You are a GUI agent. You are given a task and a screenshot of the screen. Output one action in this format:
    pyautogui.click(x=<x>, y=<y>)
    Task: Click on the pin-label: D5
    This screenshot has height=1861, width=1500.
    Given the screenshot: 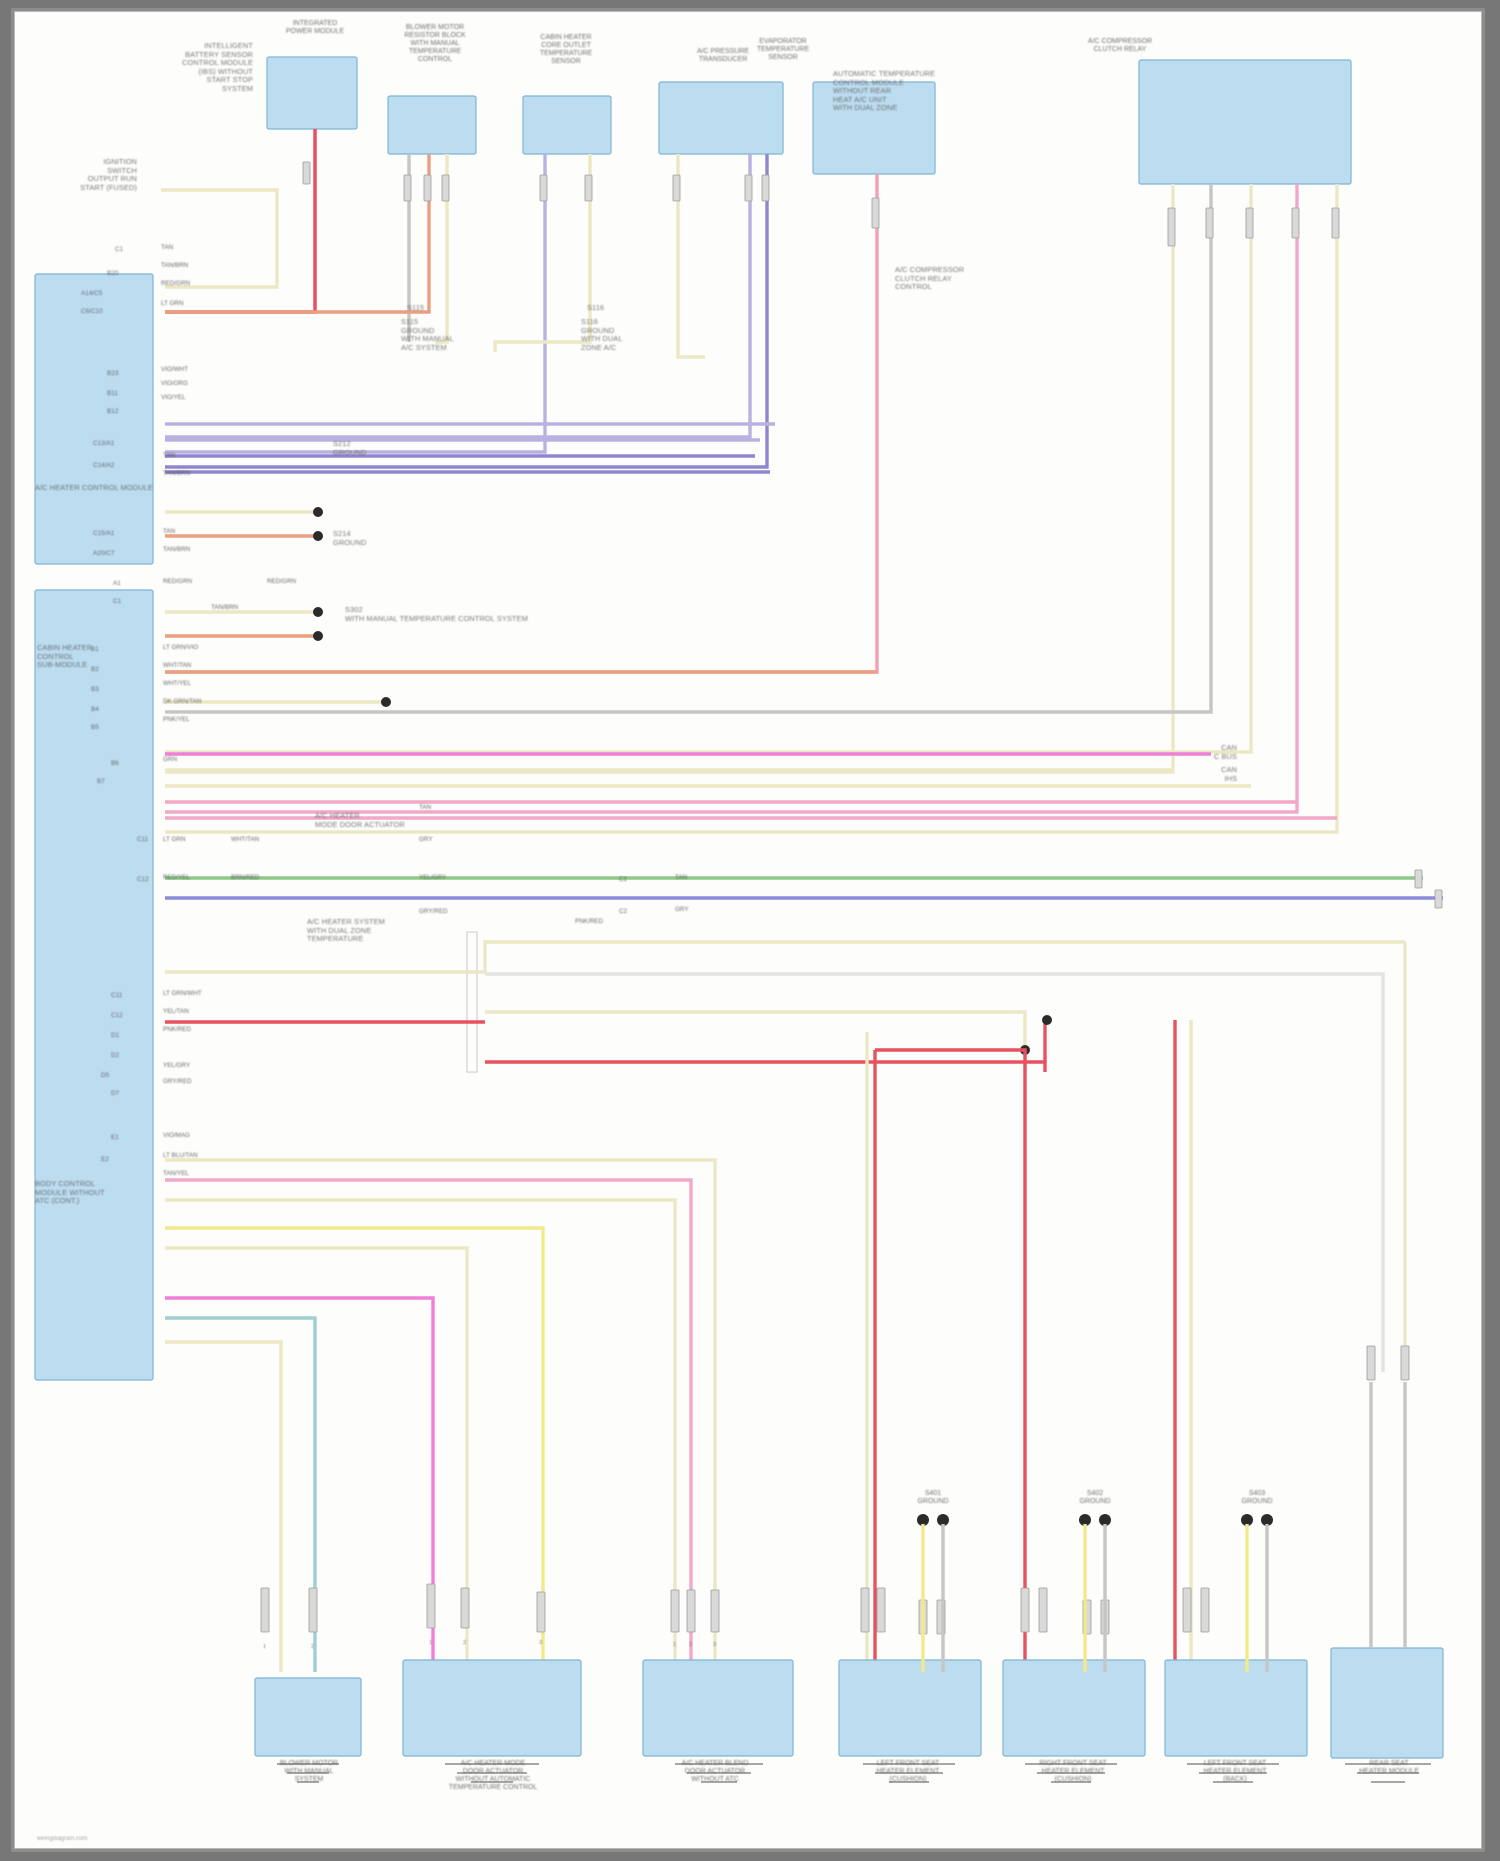 What is the action you would take?
    pyautogui.click(x=105, y=1075)
    